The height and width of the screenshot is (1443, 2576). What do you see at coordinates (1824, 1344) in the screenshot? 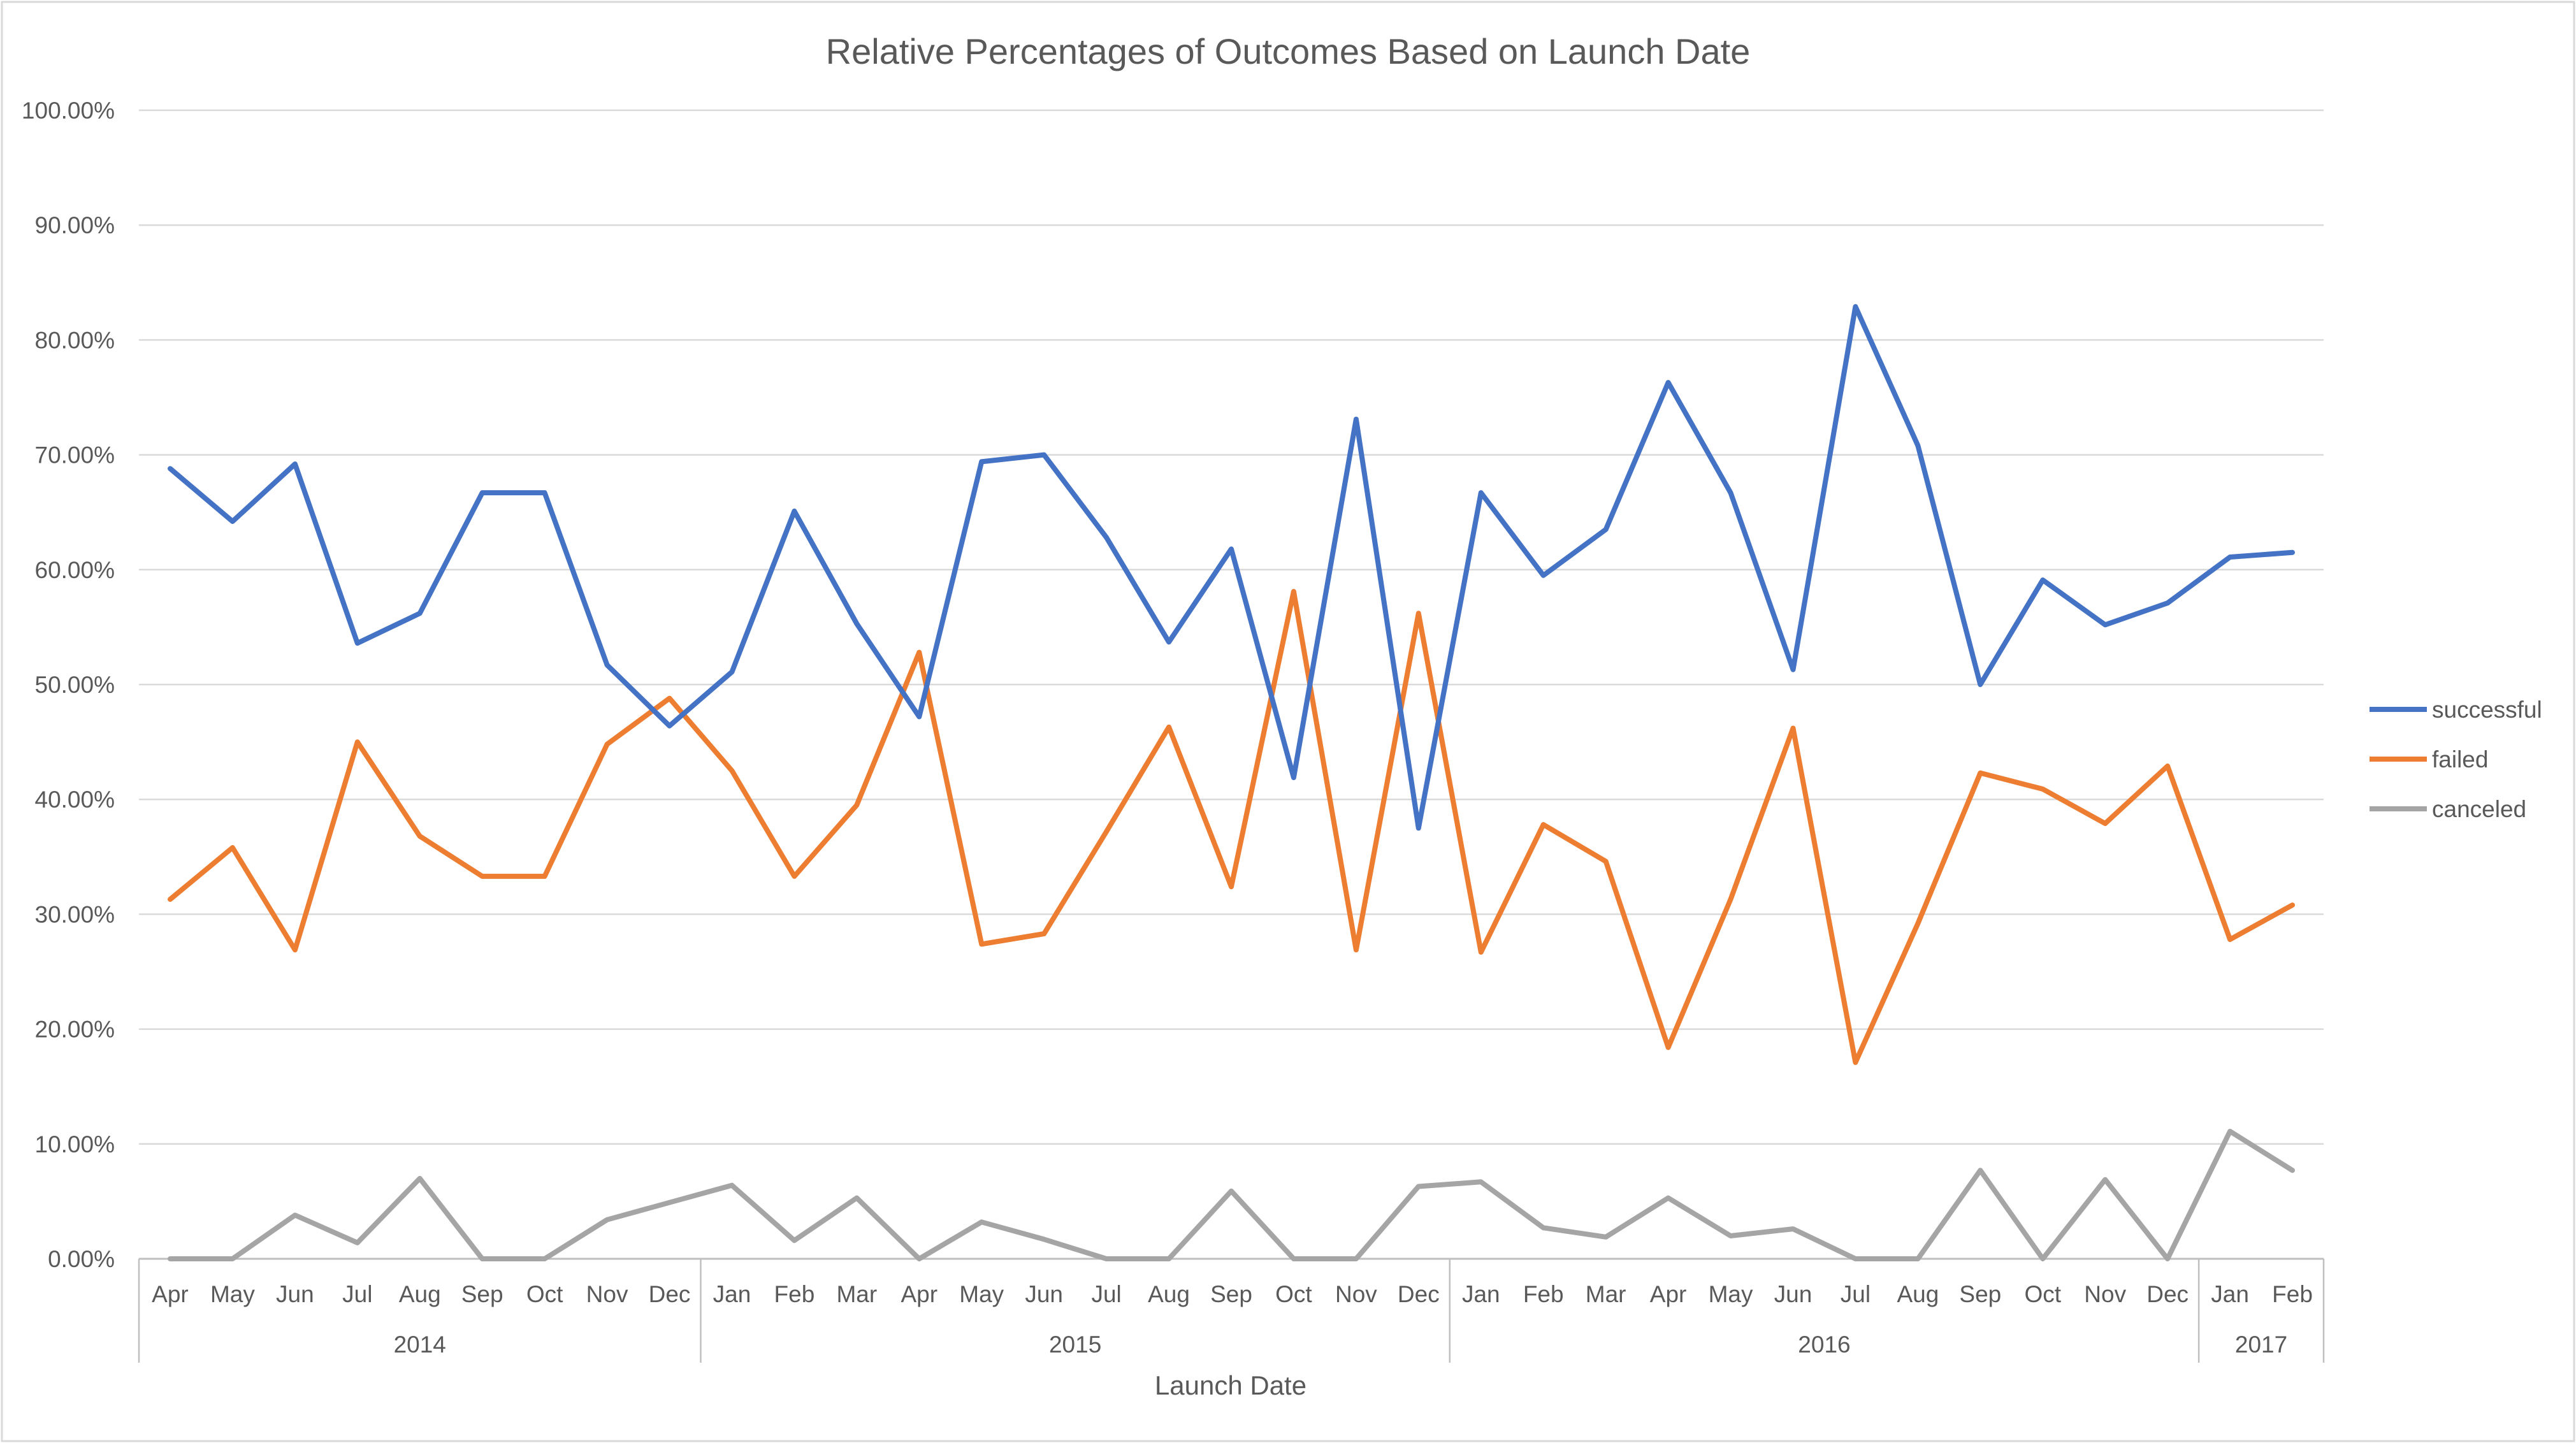
I see `year-group-label: 2016` at bounding box center [1824, 1344].